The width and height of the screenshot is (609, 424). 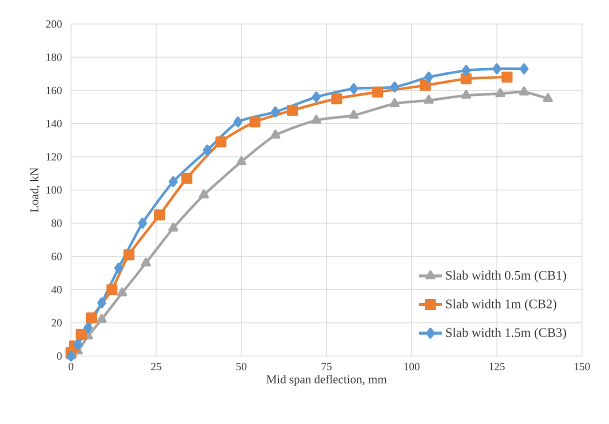 I want to click on y-tick-label: 120, so click(x=54, y=157).